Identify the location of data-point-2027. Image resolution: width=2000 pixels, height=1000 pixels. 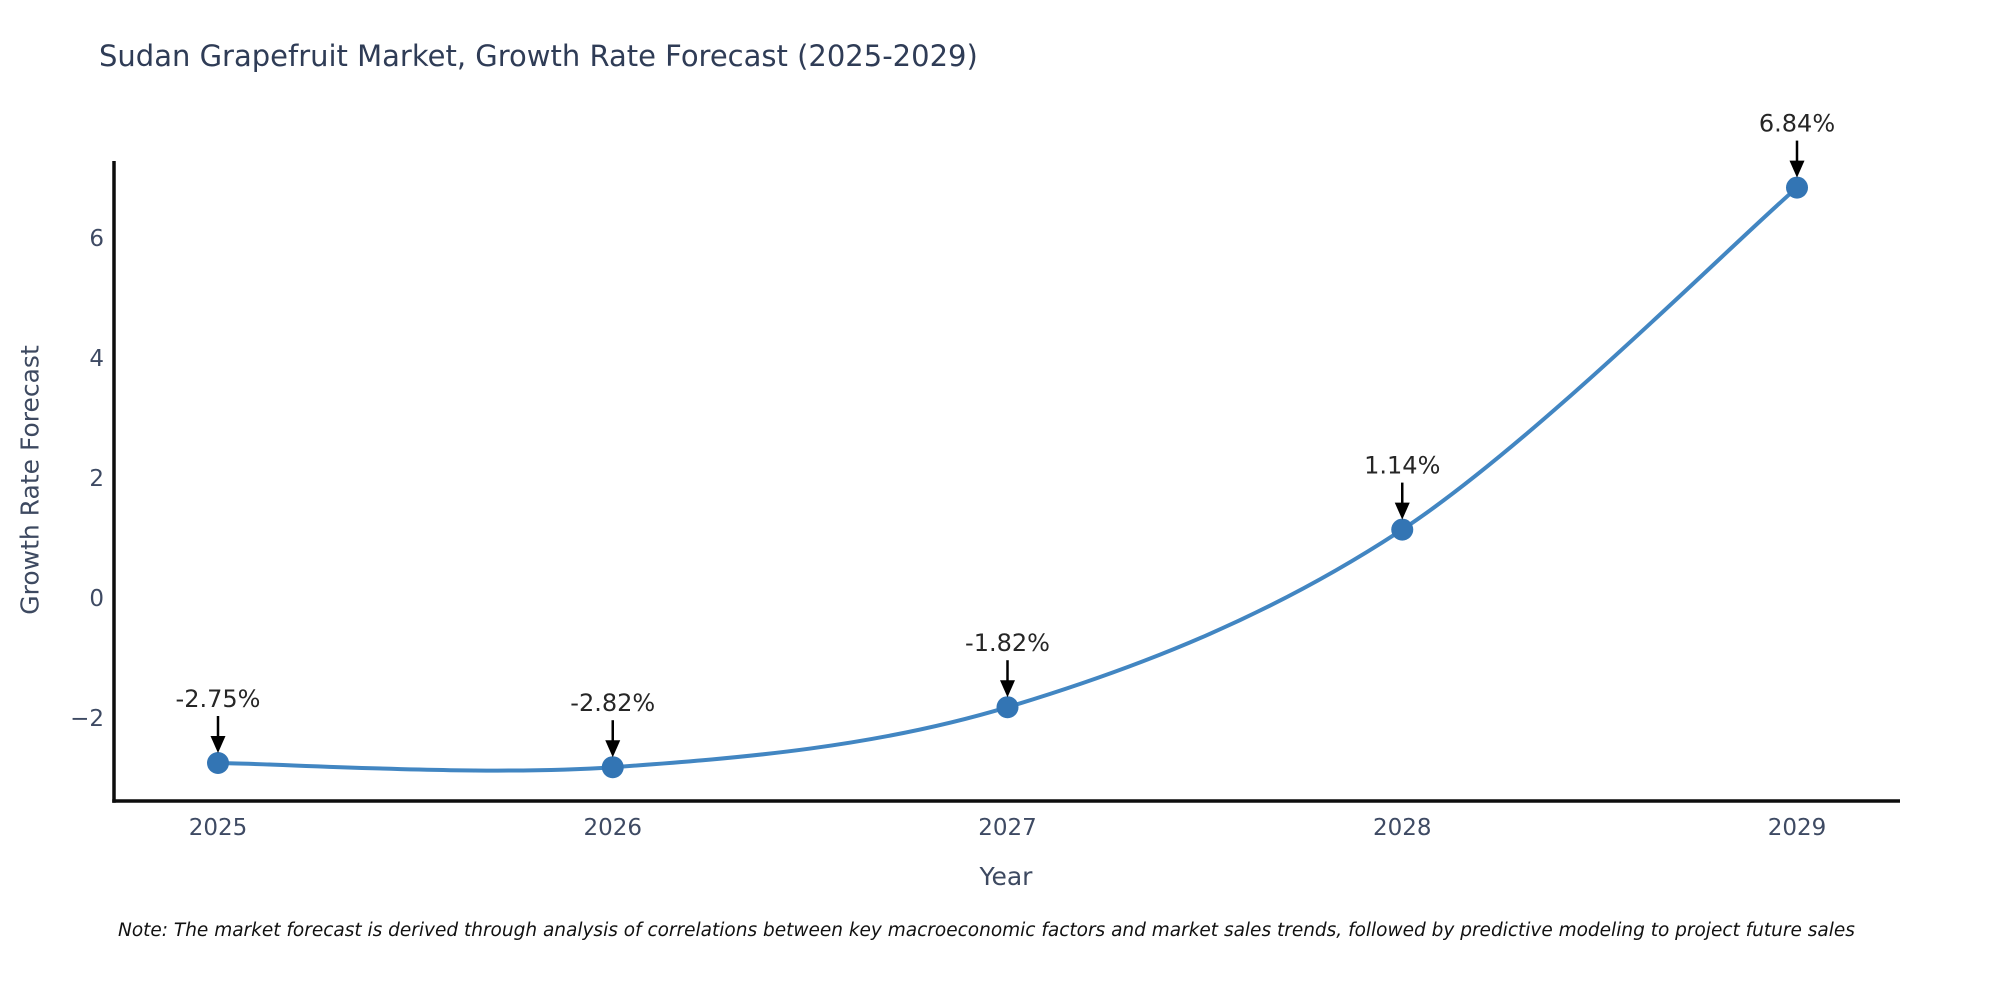
(1007, 707).